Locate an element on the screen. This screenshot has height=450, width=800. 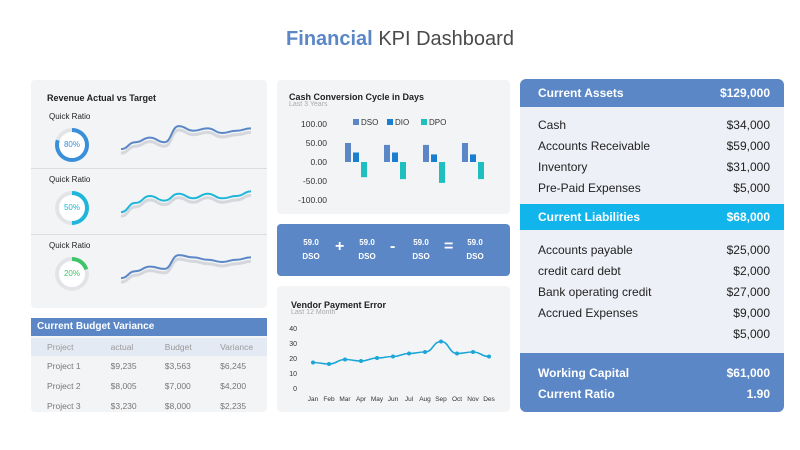
item-label: Cash is located at coordinates (552, 125).